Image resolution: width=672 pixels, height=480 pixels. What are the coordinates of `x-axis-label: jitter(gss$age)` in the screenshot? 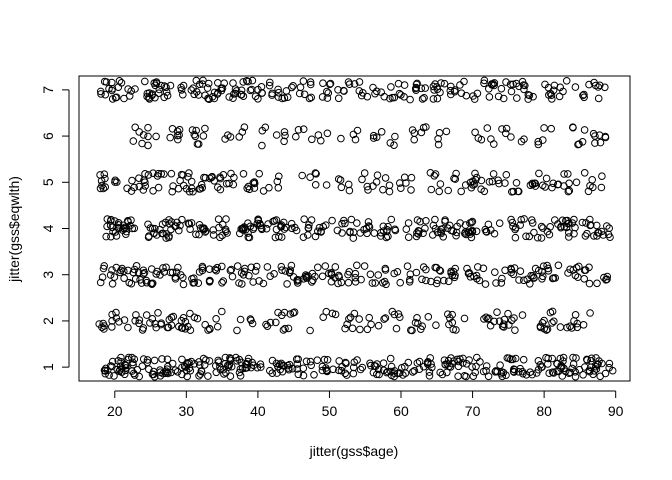 It's located at (354, 451).